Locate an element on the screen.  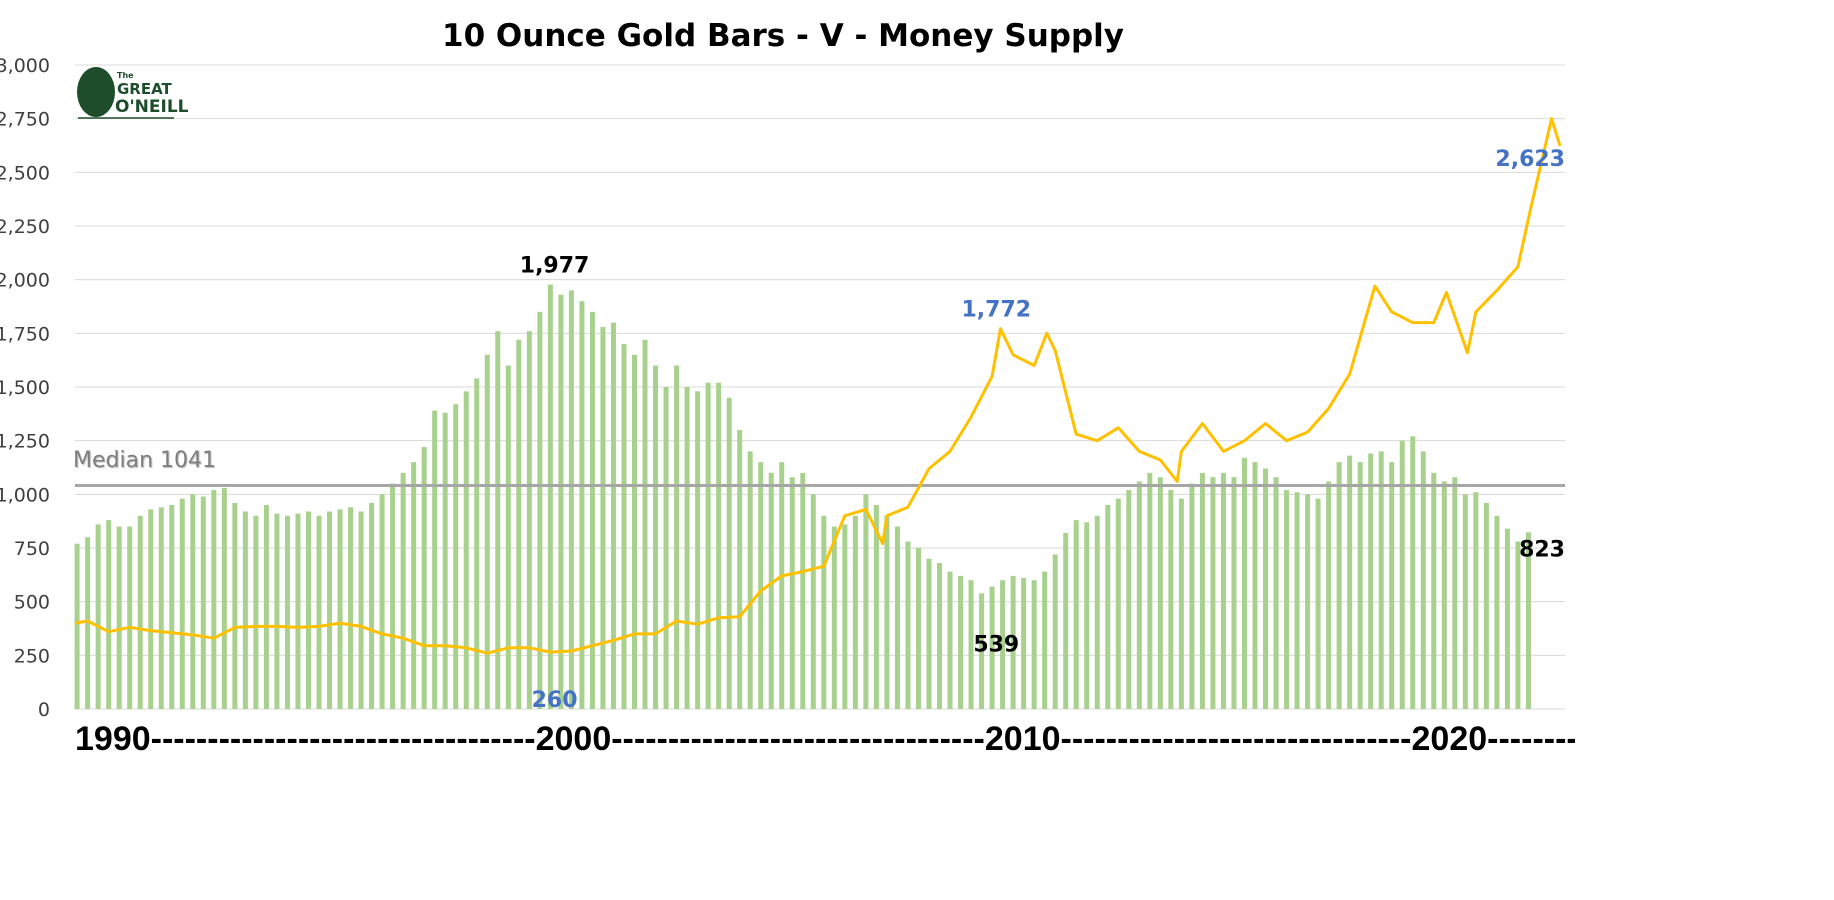
median-label: Median 1041 is located at coordinates (144, 460).